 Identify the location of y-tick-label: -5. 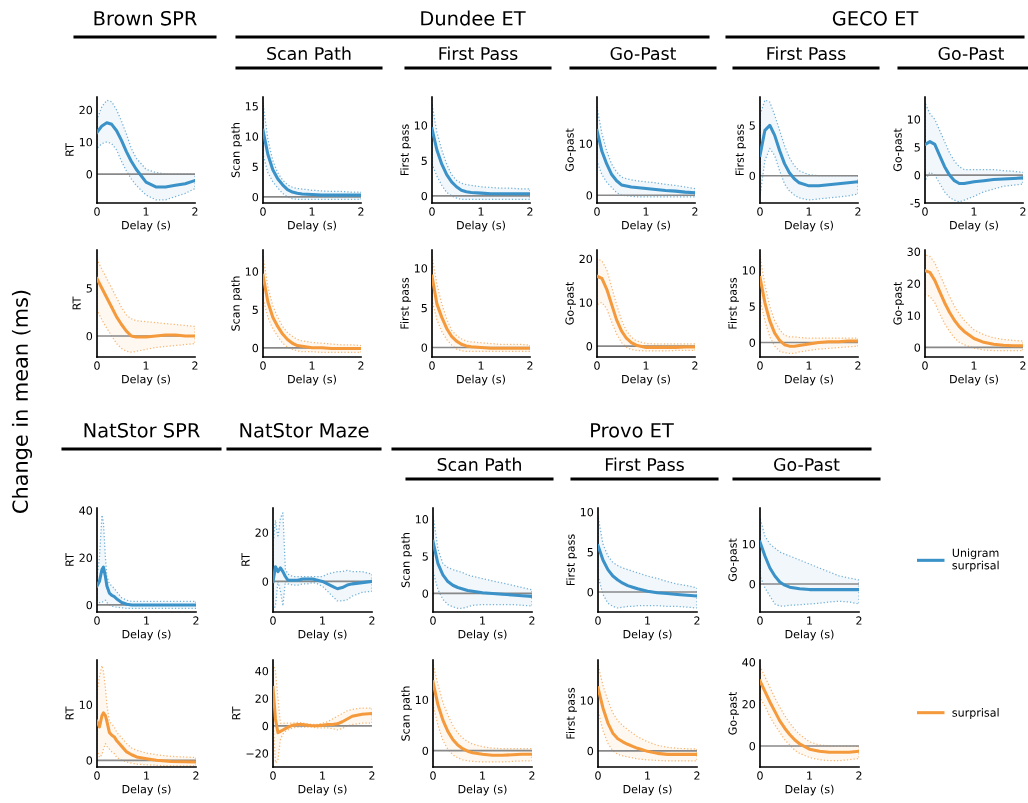
(915, 203).